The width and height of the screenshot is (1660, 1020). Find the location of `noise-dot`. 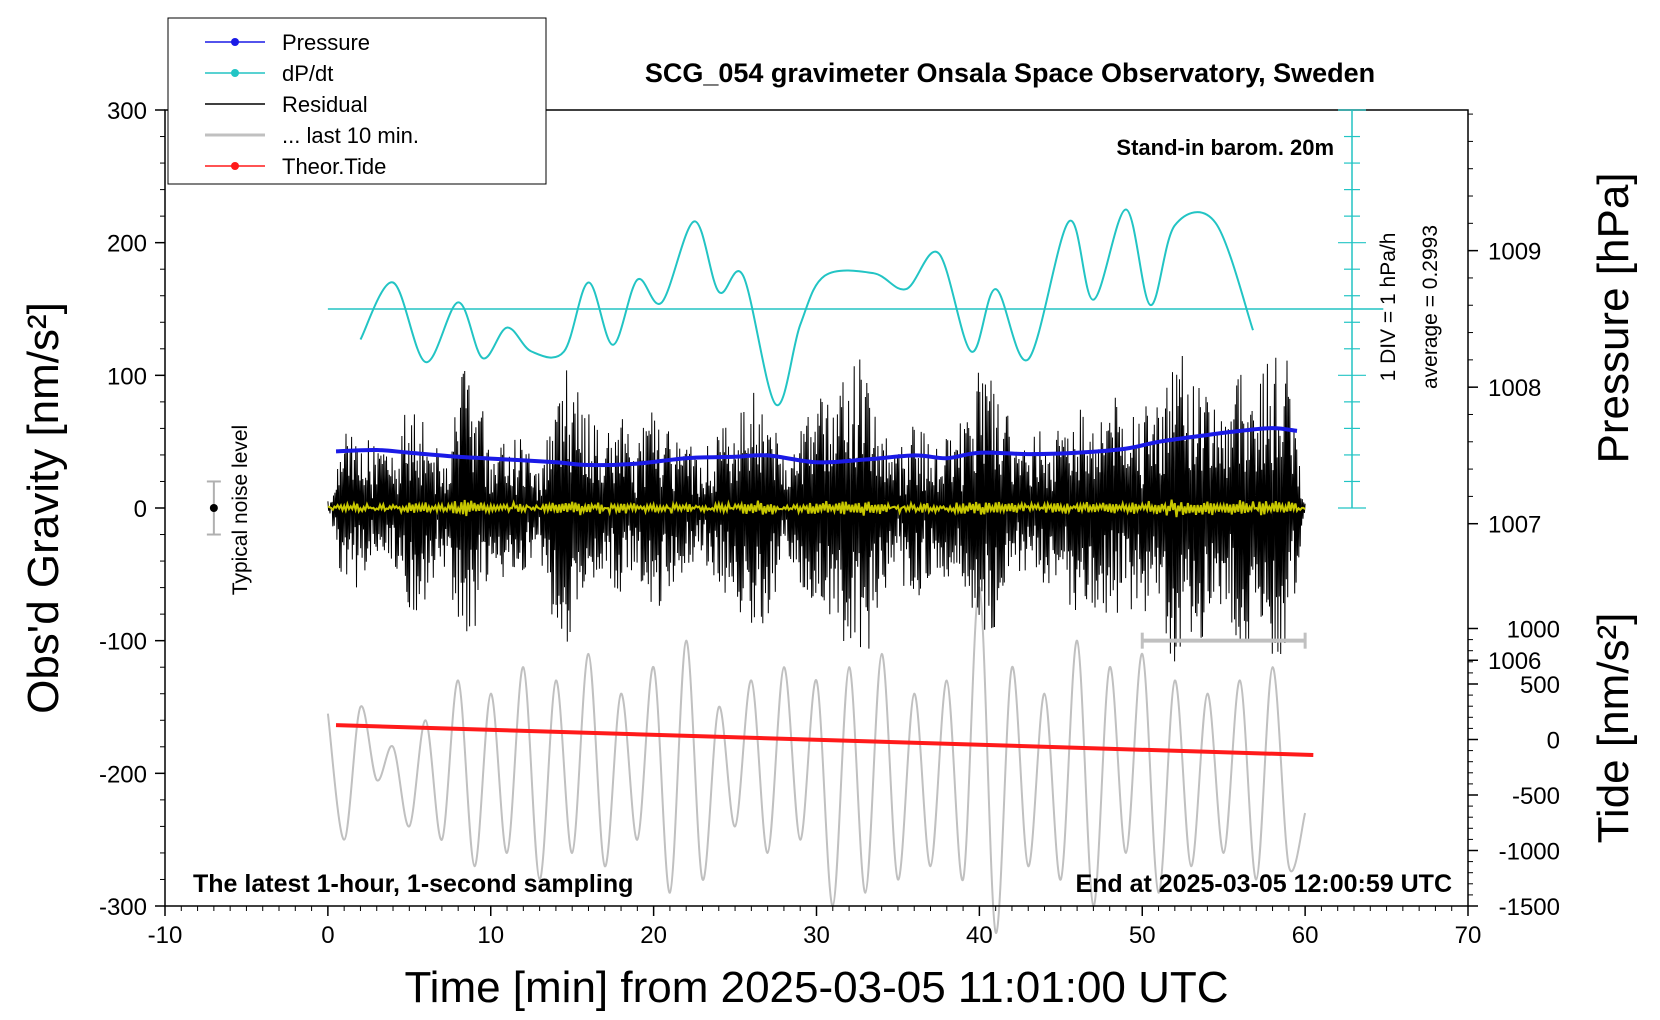

noise-dot is located at coordinates (213, 508).